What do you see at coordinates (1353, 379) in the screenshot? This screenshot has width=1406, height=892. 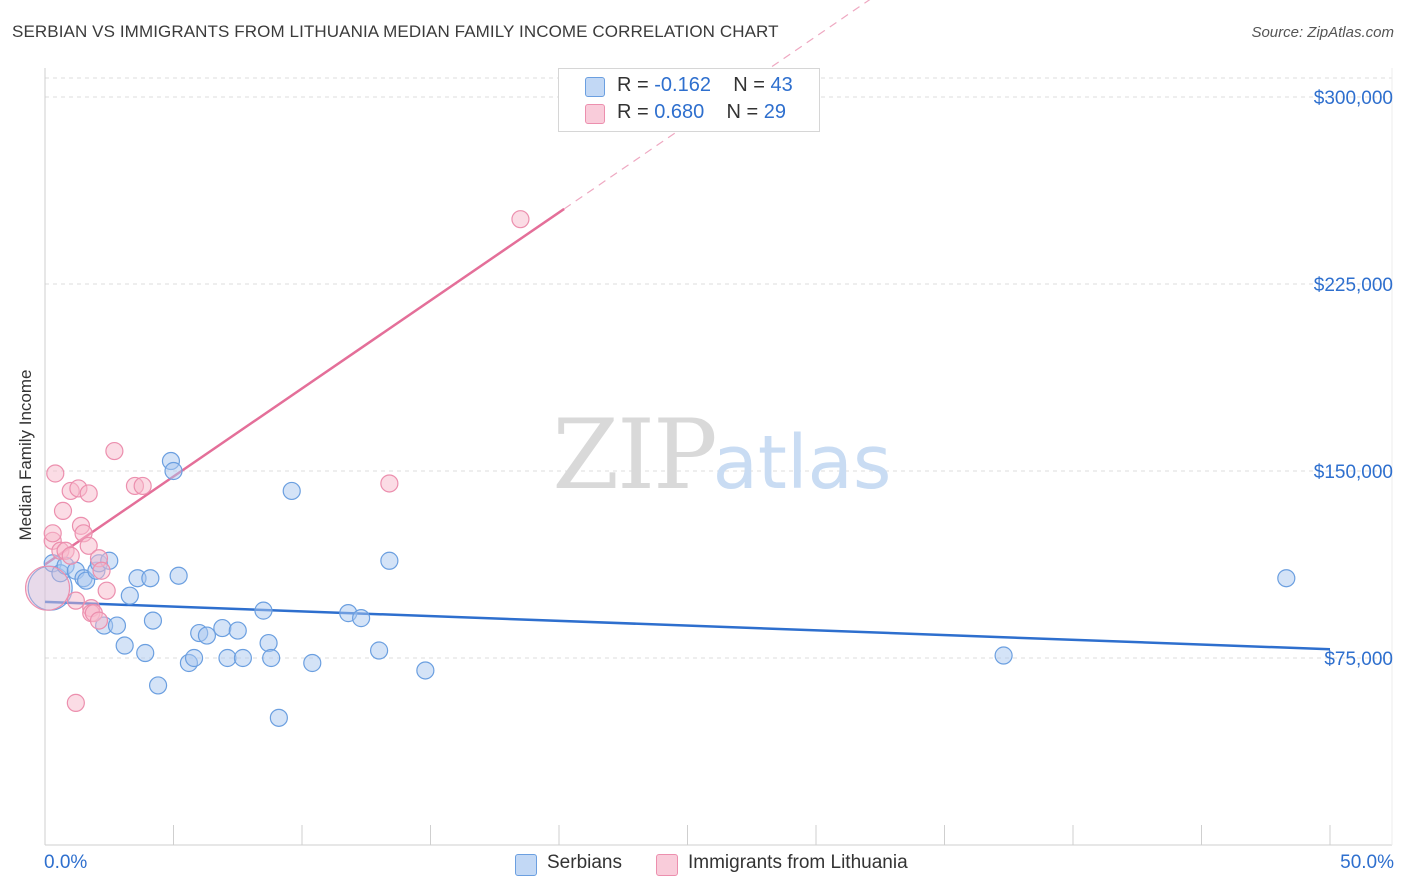 I see `y-tick-labels: $75,000 $150,000 $225,000 $300,000` at bounding box center [1353, 379].